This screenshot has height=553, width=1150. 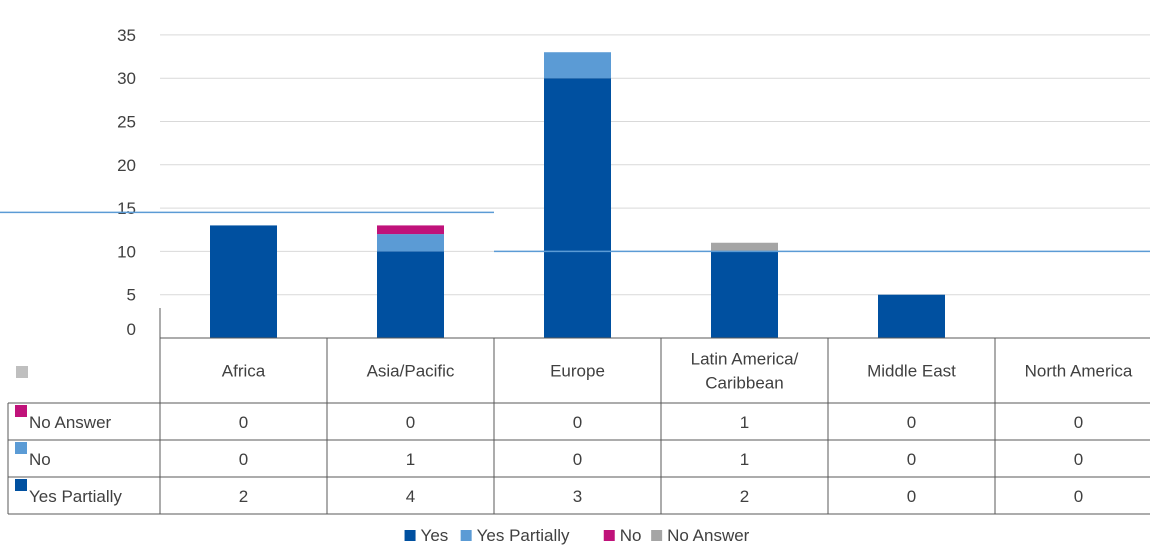 What do you see at coordinates (126, 165) in the screenshot?
I see `y-tick-label-20: 20` at bounding box center [126, 165].